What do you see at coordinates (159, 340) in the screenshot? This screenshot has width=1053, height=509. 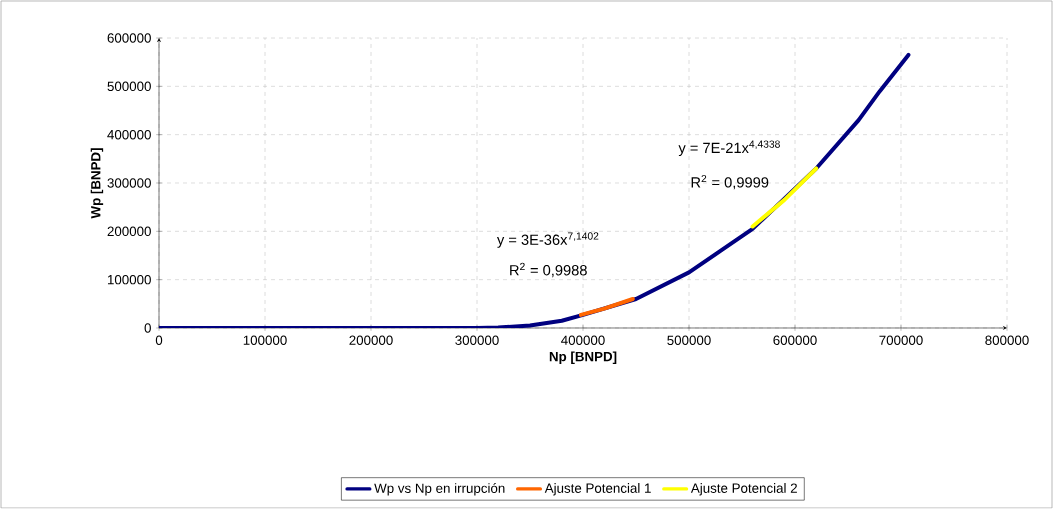 I see `x-tick-label: 0` at bounding box center [159, 340].